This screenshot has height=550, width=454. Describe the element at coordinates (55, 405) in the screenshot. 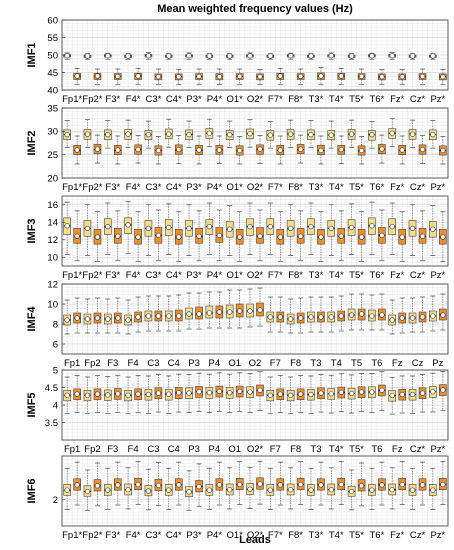

I see `y-tick-label: 4` at that location.